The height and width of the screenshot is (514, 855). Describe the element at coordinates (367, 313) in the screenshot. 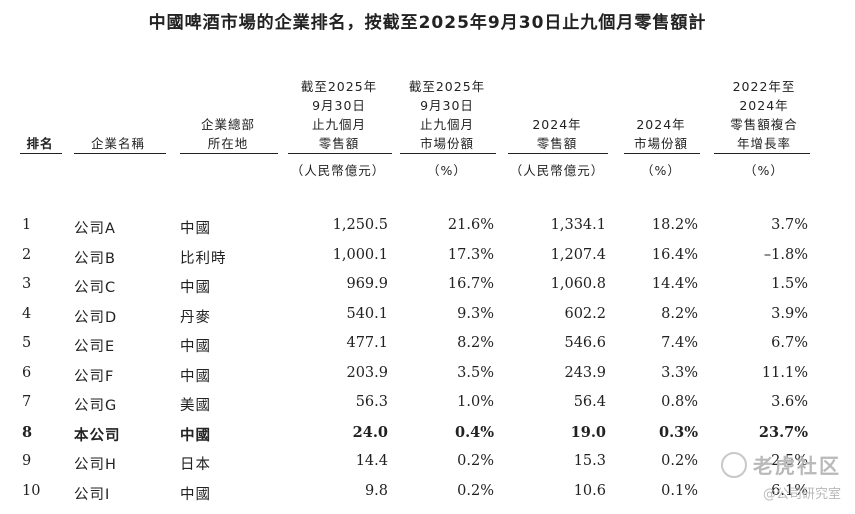

I see `cell-sales-9m: 540.1` at that location.